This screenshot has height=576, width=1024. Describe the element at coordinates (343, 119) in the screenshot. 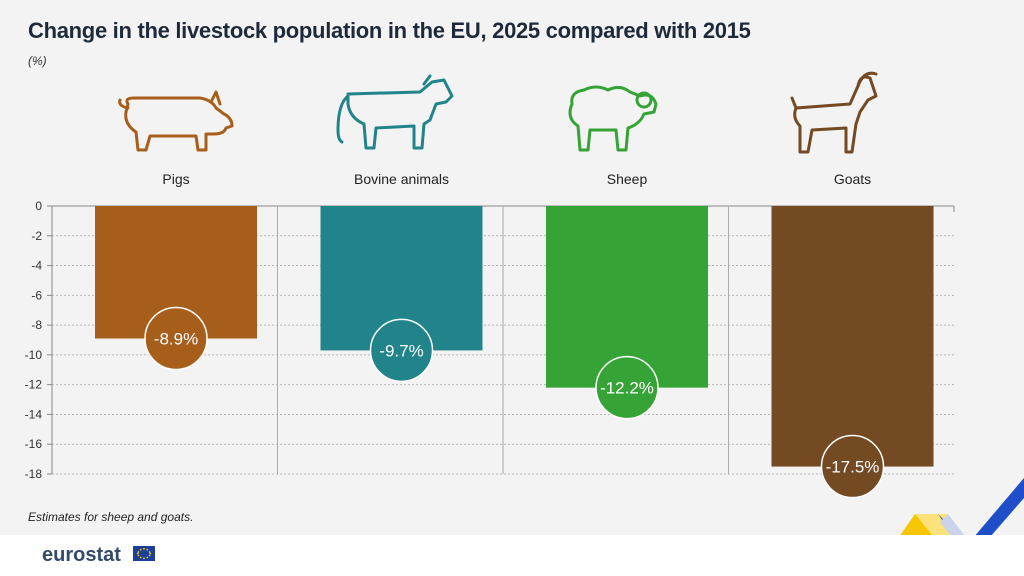

I see `cow-tail` at that location.